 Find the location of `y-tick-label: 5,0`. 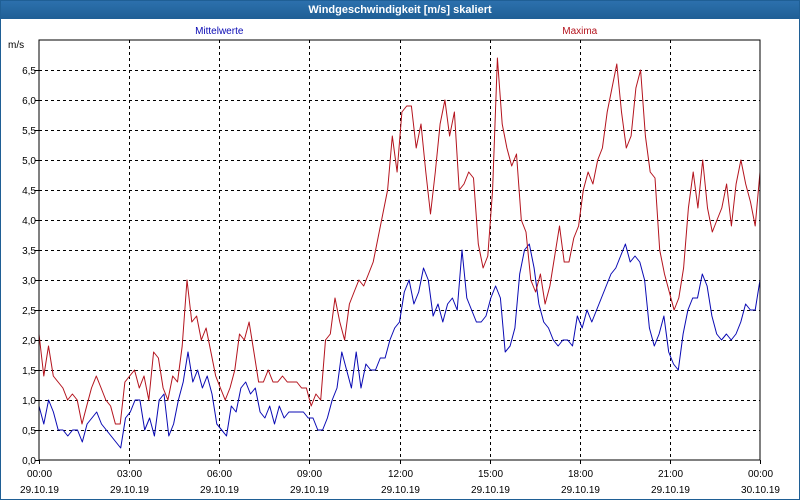

y-tick-label: 5,0 is located at coordinates (29, 161).